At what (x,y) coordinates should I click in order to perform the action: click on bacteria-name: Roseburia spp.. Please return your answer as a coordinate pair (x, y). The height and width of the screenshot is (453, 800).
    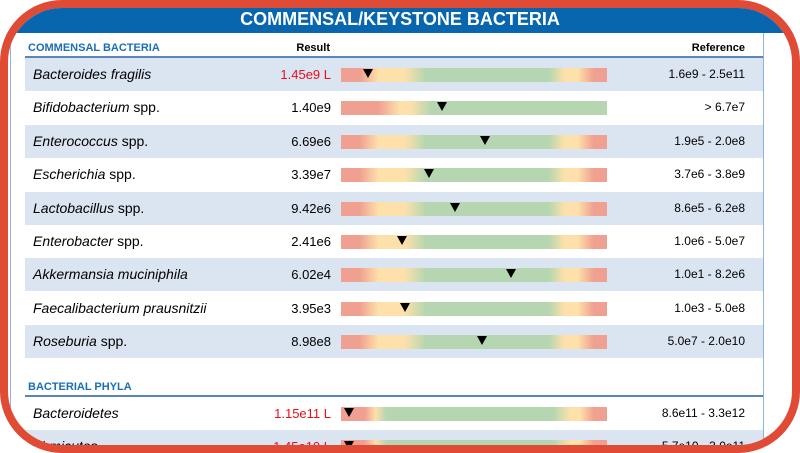
    Looking at the image, I should click on (80, 341).